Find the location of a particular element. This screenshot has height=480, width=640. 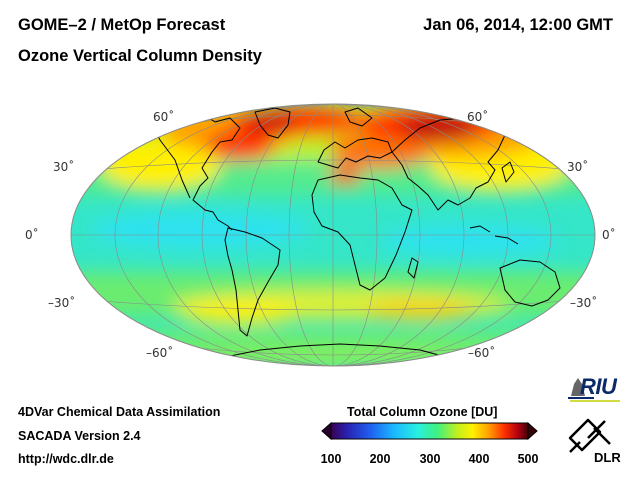

riu-logo-icon is located at coordinates (594, 390).